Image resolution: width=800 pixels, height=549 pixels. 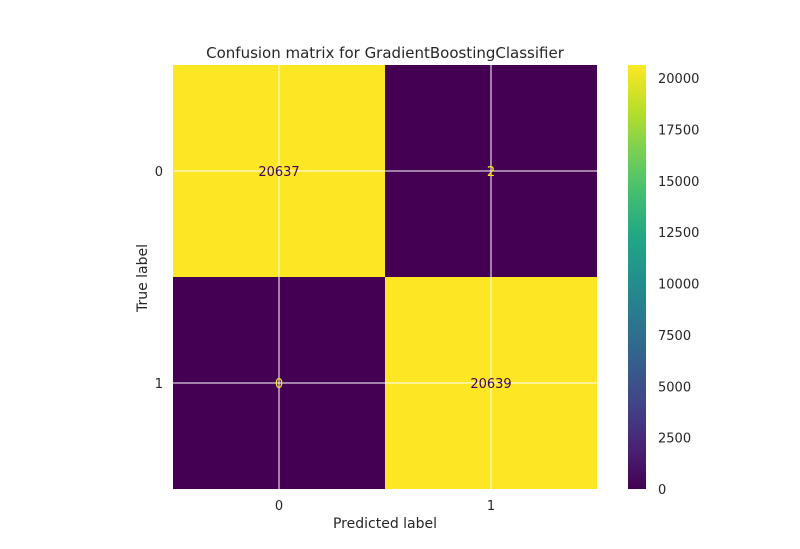 I want to click on y-axis-label: True label, so click(x=143, y=278).